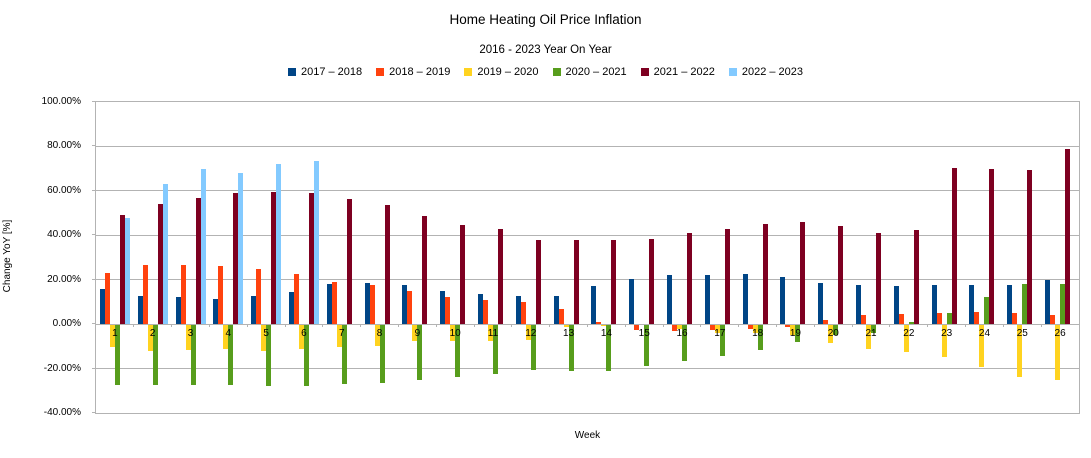 The height and width of the screenshot is (458, 1091). Describe the element at coordinates (62, 412) in the screenshot. I see `y-tick-label--40: -40.00%` at that location.